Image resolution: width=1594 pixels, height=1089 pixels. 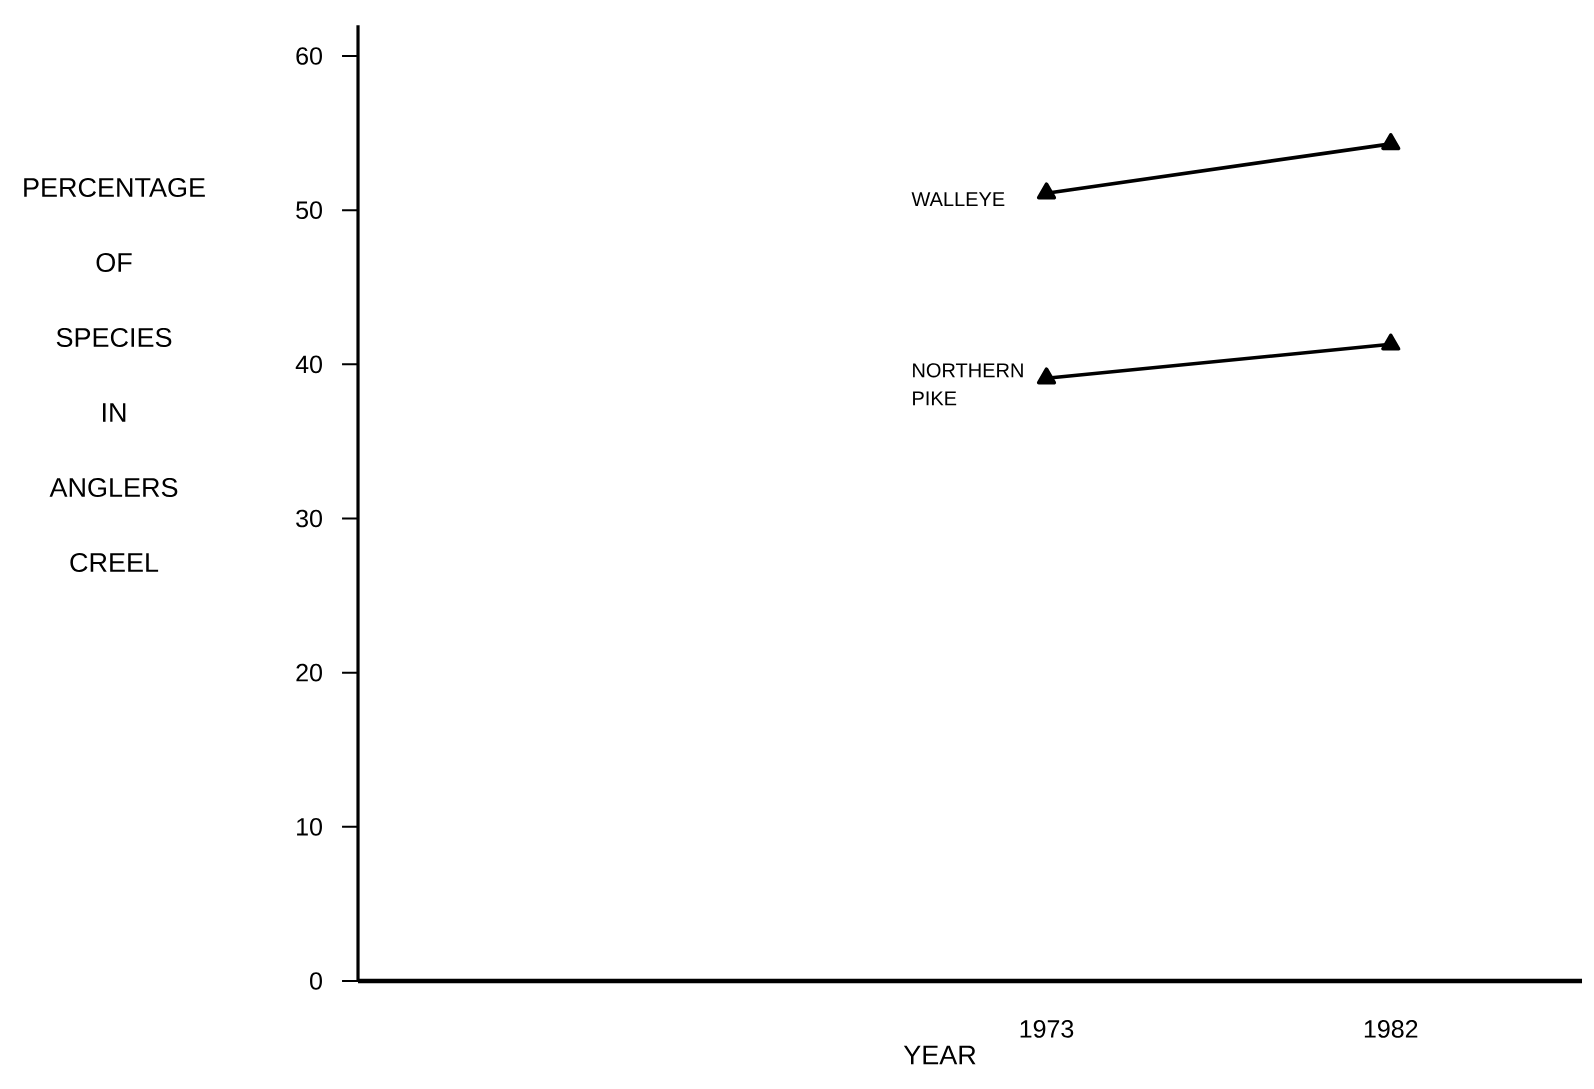 What do you see at coordinates (309, 827) in the screenshot?
I see `y-tick-label: 10` at bounding box center [309, 827].